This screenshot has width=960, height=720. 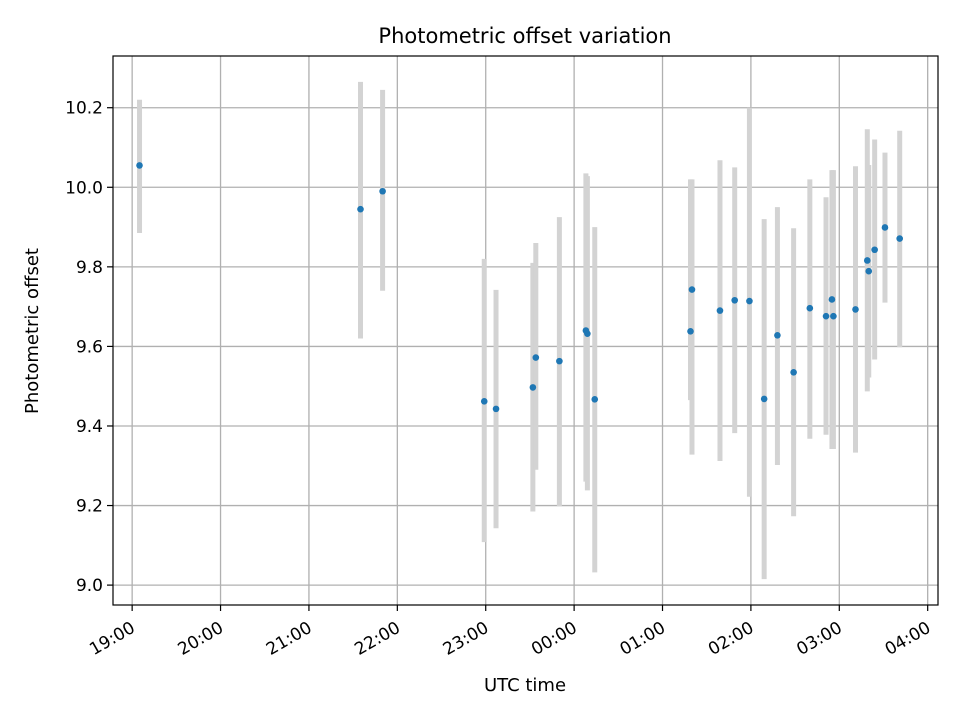 What do you see at coordinates (466, 639) in the screenshot?
I see `x-tick-label: 23:00` at bounding box center [466, 639].